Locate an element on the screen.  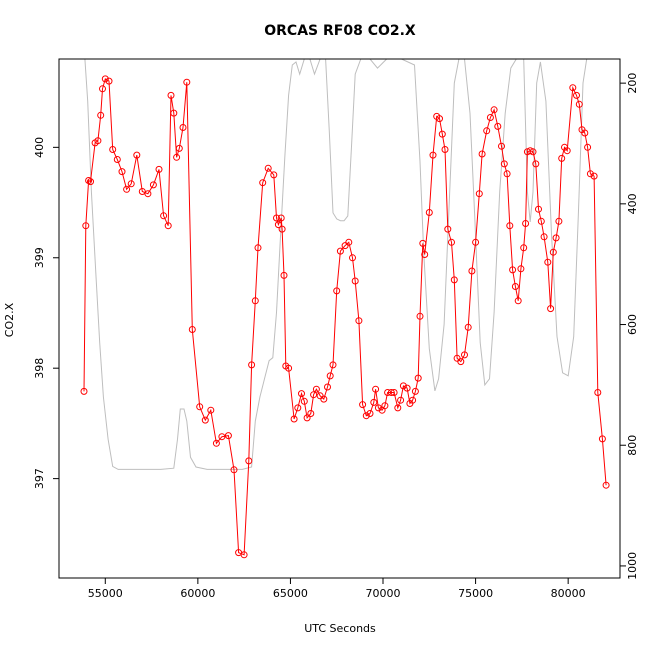
y2-tick-label: 1000 is located at coordinates (632, 566).